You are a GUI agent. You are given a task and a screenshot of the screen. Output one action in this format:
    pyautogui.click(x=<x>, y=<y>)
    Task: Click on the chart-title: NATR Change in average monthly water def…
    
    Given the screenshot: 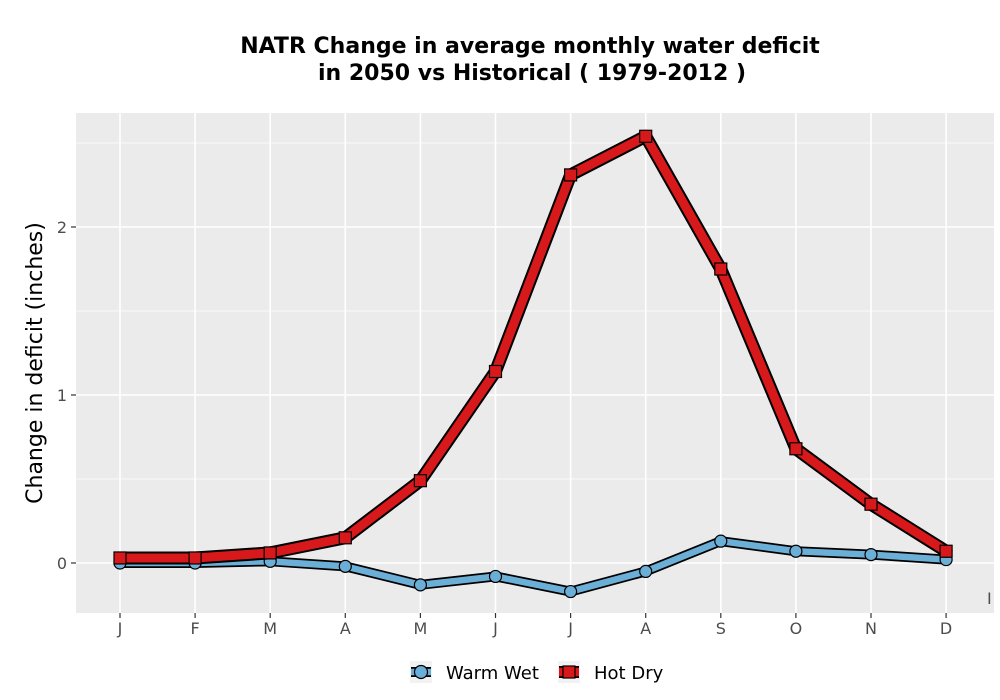 What is the action you would take?
    pyautogui.click(x=530, y=46)
    